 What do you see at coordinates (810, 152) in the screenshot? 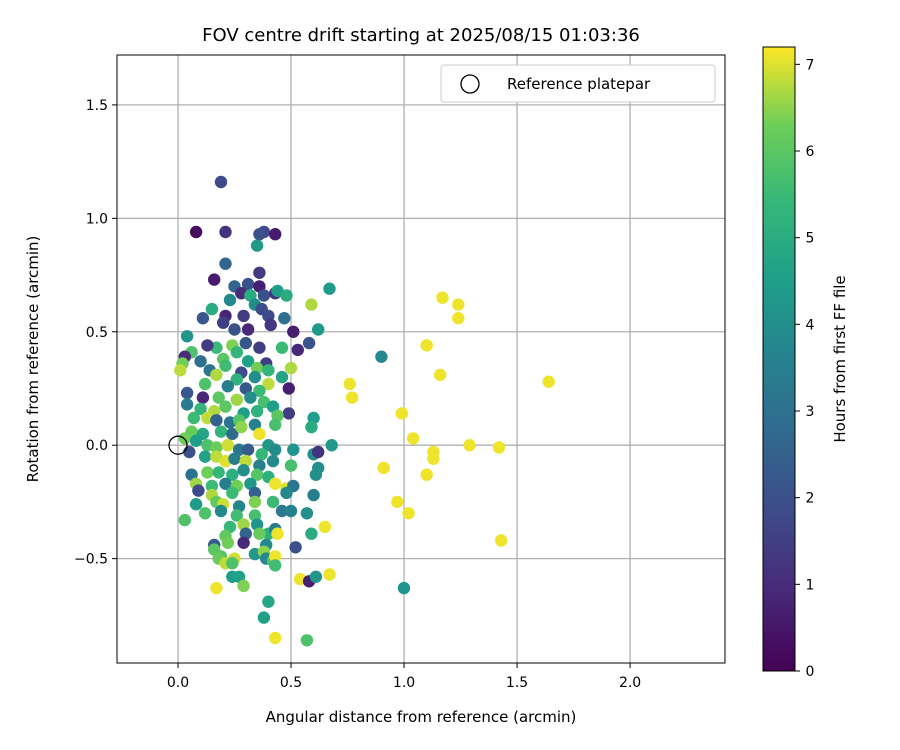
I see `colorbar-tick-label: 6` at bounding box center [810, 152].